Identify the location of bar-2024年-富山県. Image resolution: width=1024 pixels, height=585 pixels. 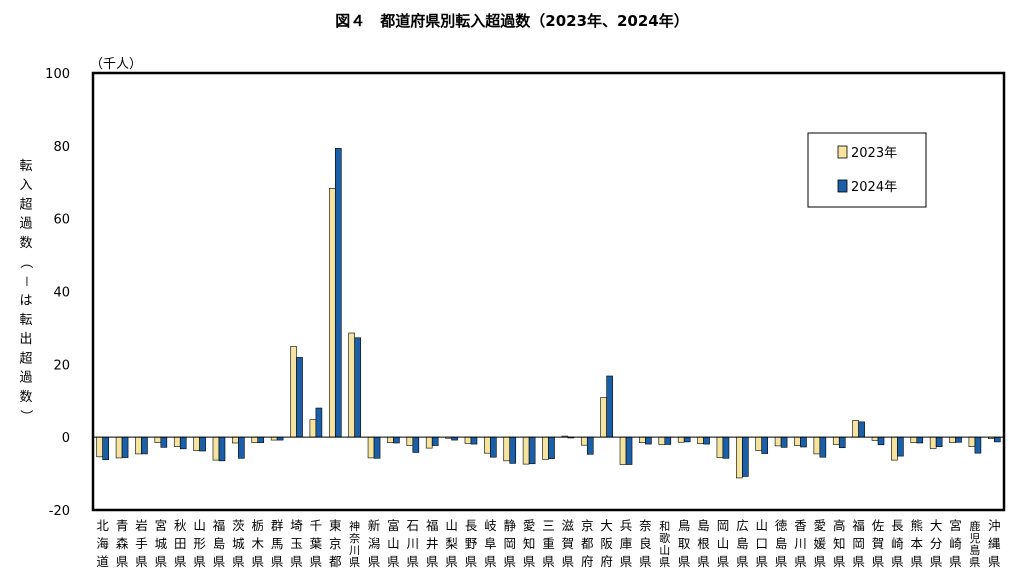
(396, 440).